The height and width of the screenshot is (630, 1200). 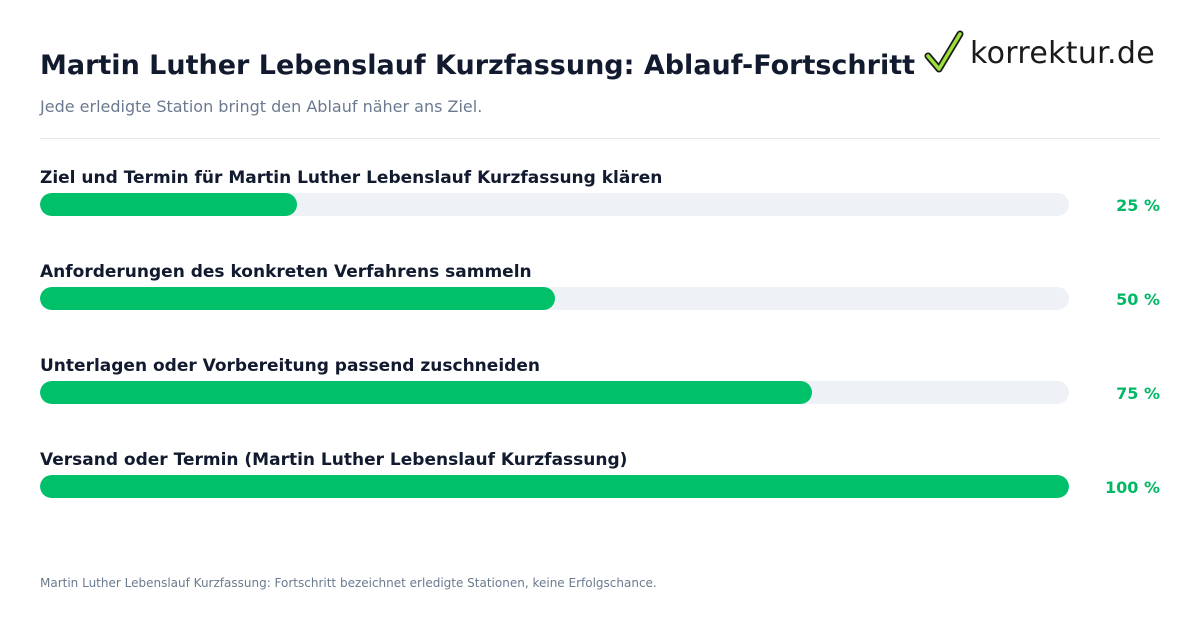 What do you see at coordinates (1132, 487) in the screenshot?
I see `progress-value-label: 100 %` at bounding box center [1132, 487].